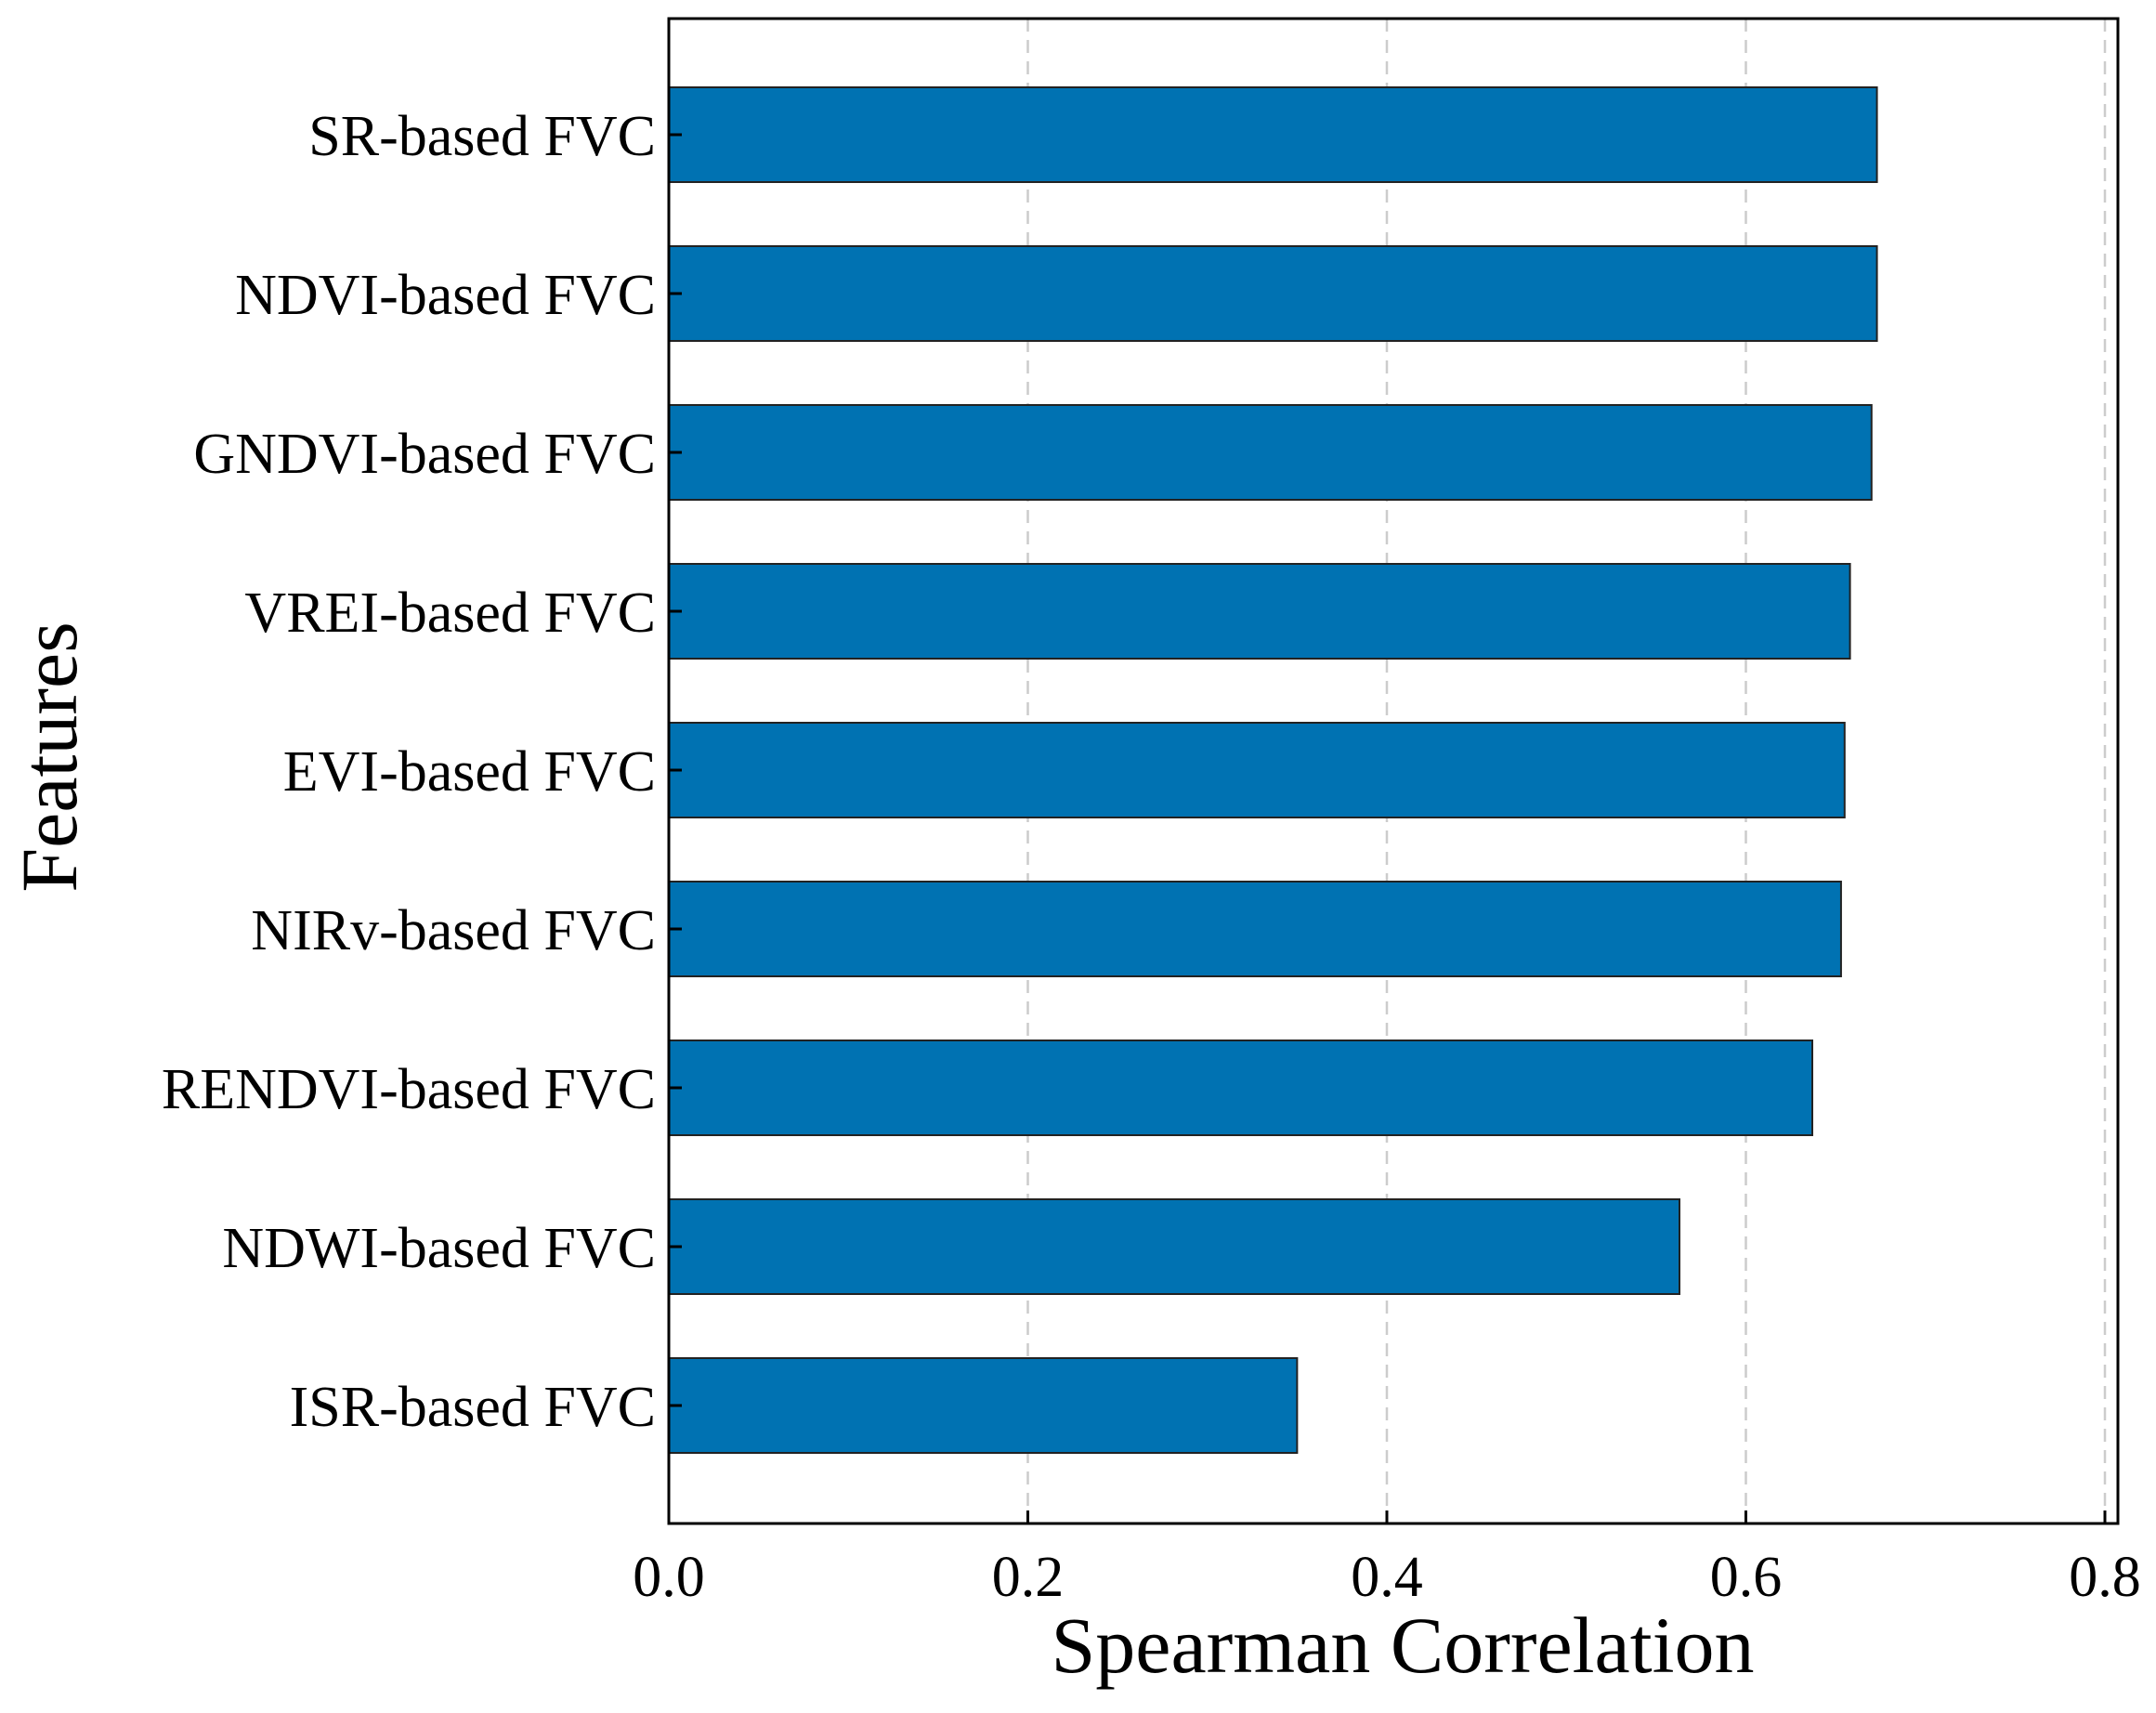 The image size is (2156, 1713). What do you see at coordinates (409, 1090) in the screenshot?
I see `y-tick-label: RENDVI-based FVC` at bounding box center [409, 1090].